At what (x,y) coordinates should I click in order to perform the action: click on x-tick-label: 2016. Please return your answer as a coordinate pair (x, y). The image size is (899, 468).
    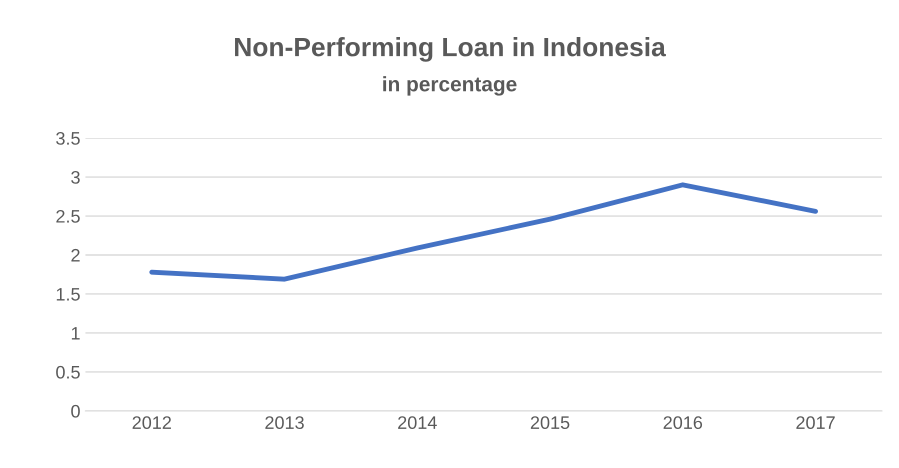
    Looking at the image, I should click on (683, 423).